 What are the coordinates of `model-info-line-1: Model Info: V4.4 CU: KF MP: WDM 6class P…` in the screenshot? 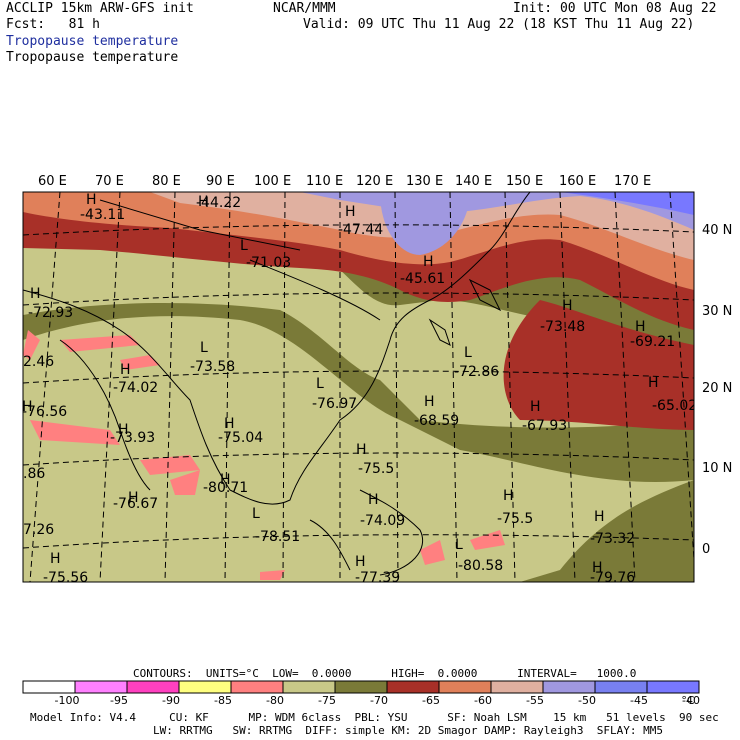 It's located at (374, 717).